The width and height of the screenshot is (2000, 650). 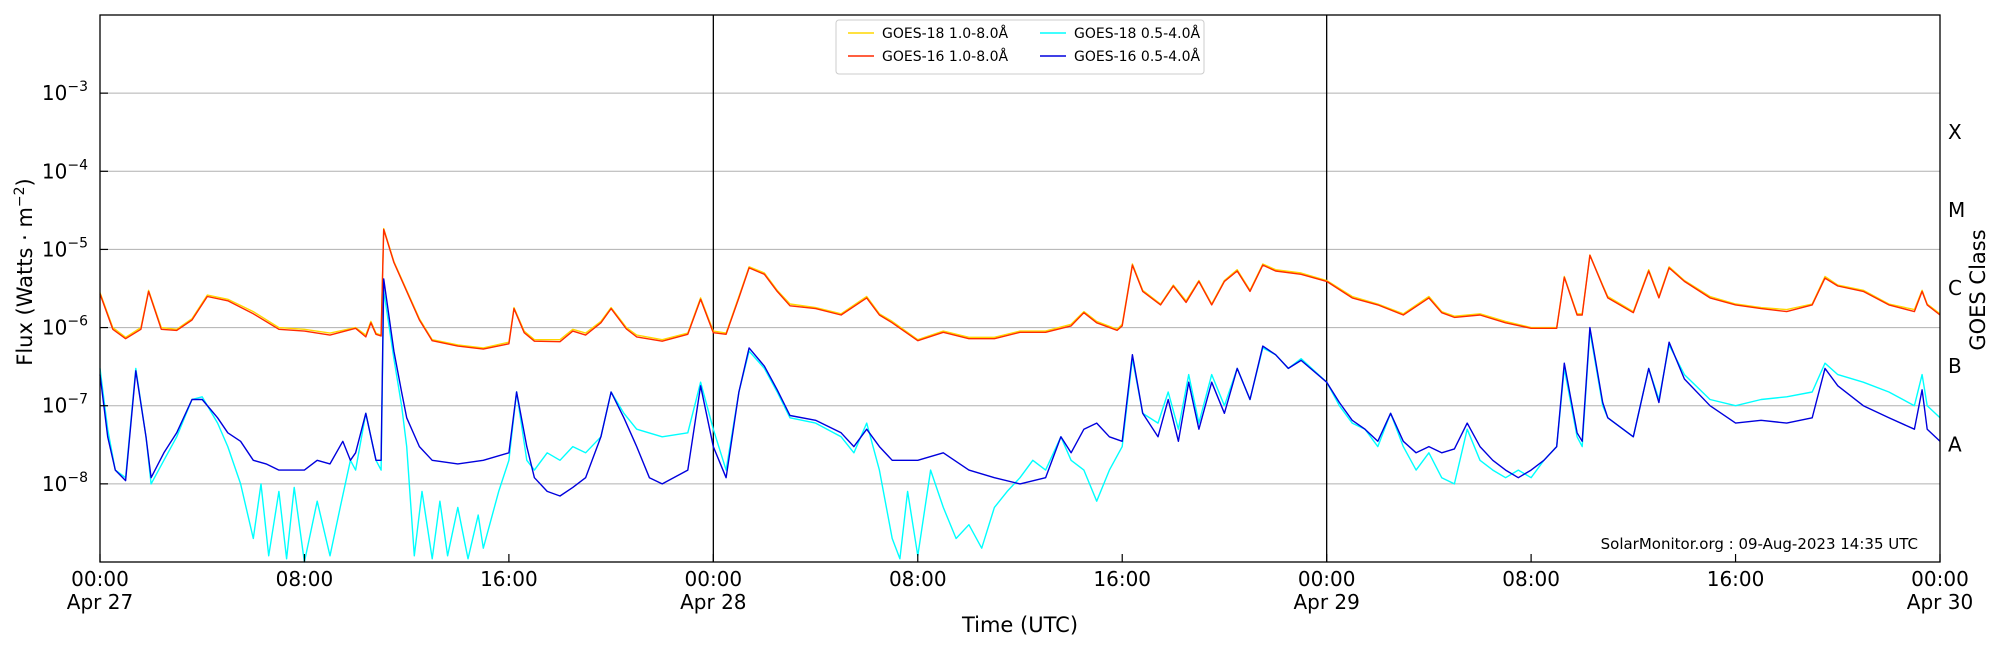 I want to click on goes-class-axis-title: GOES Class, so click(x=1978, y=289).